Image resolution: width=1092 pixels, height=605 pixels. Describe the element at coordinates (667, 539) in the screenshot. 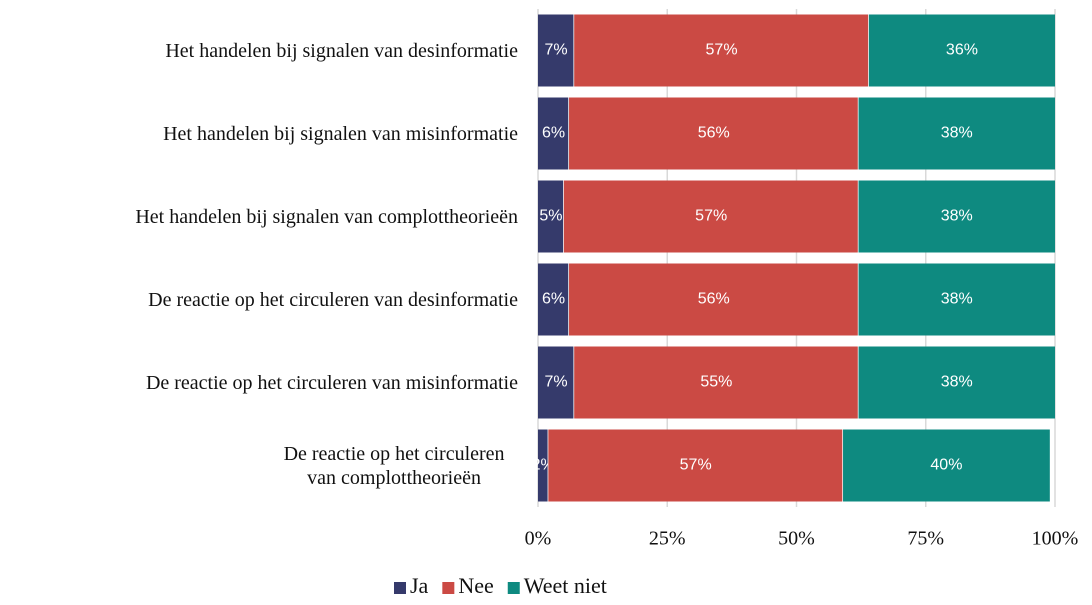

I see `x-tick-label: 25%` at that location.